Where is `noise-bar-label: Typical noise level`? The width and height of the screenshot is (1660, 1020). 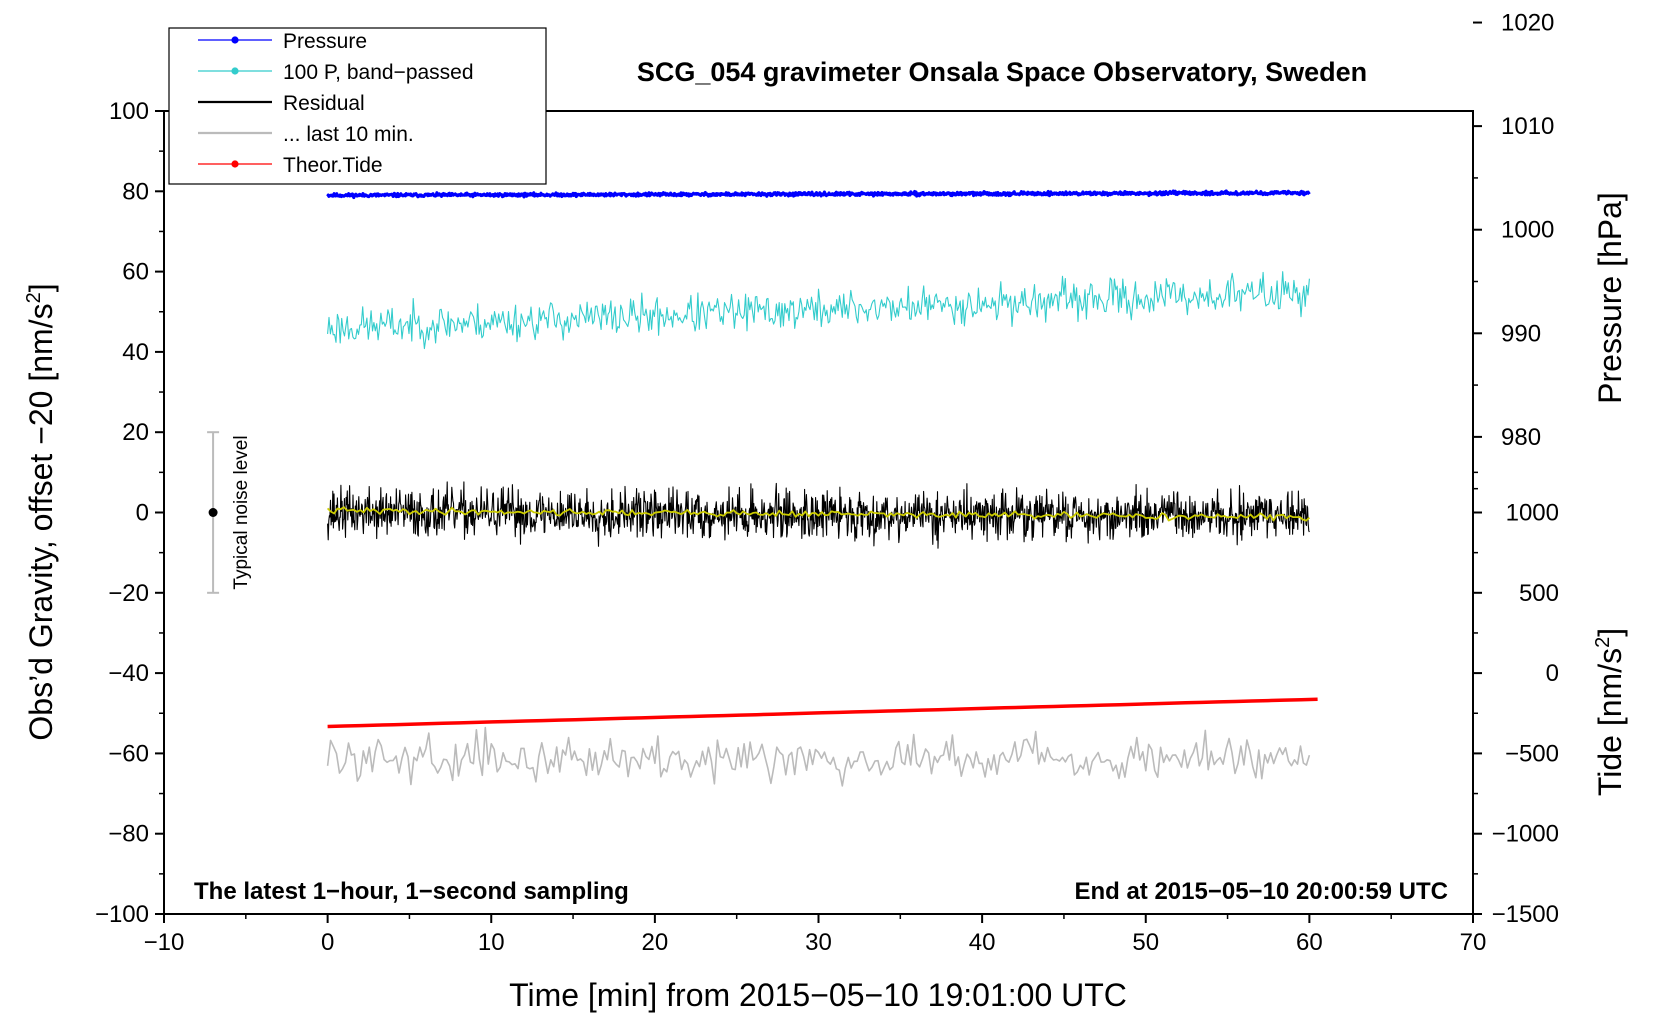
noise-bar-label: Typical noise level is located at coordinates (241, 512).